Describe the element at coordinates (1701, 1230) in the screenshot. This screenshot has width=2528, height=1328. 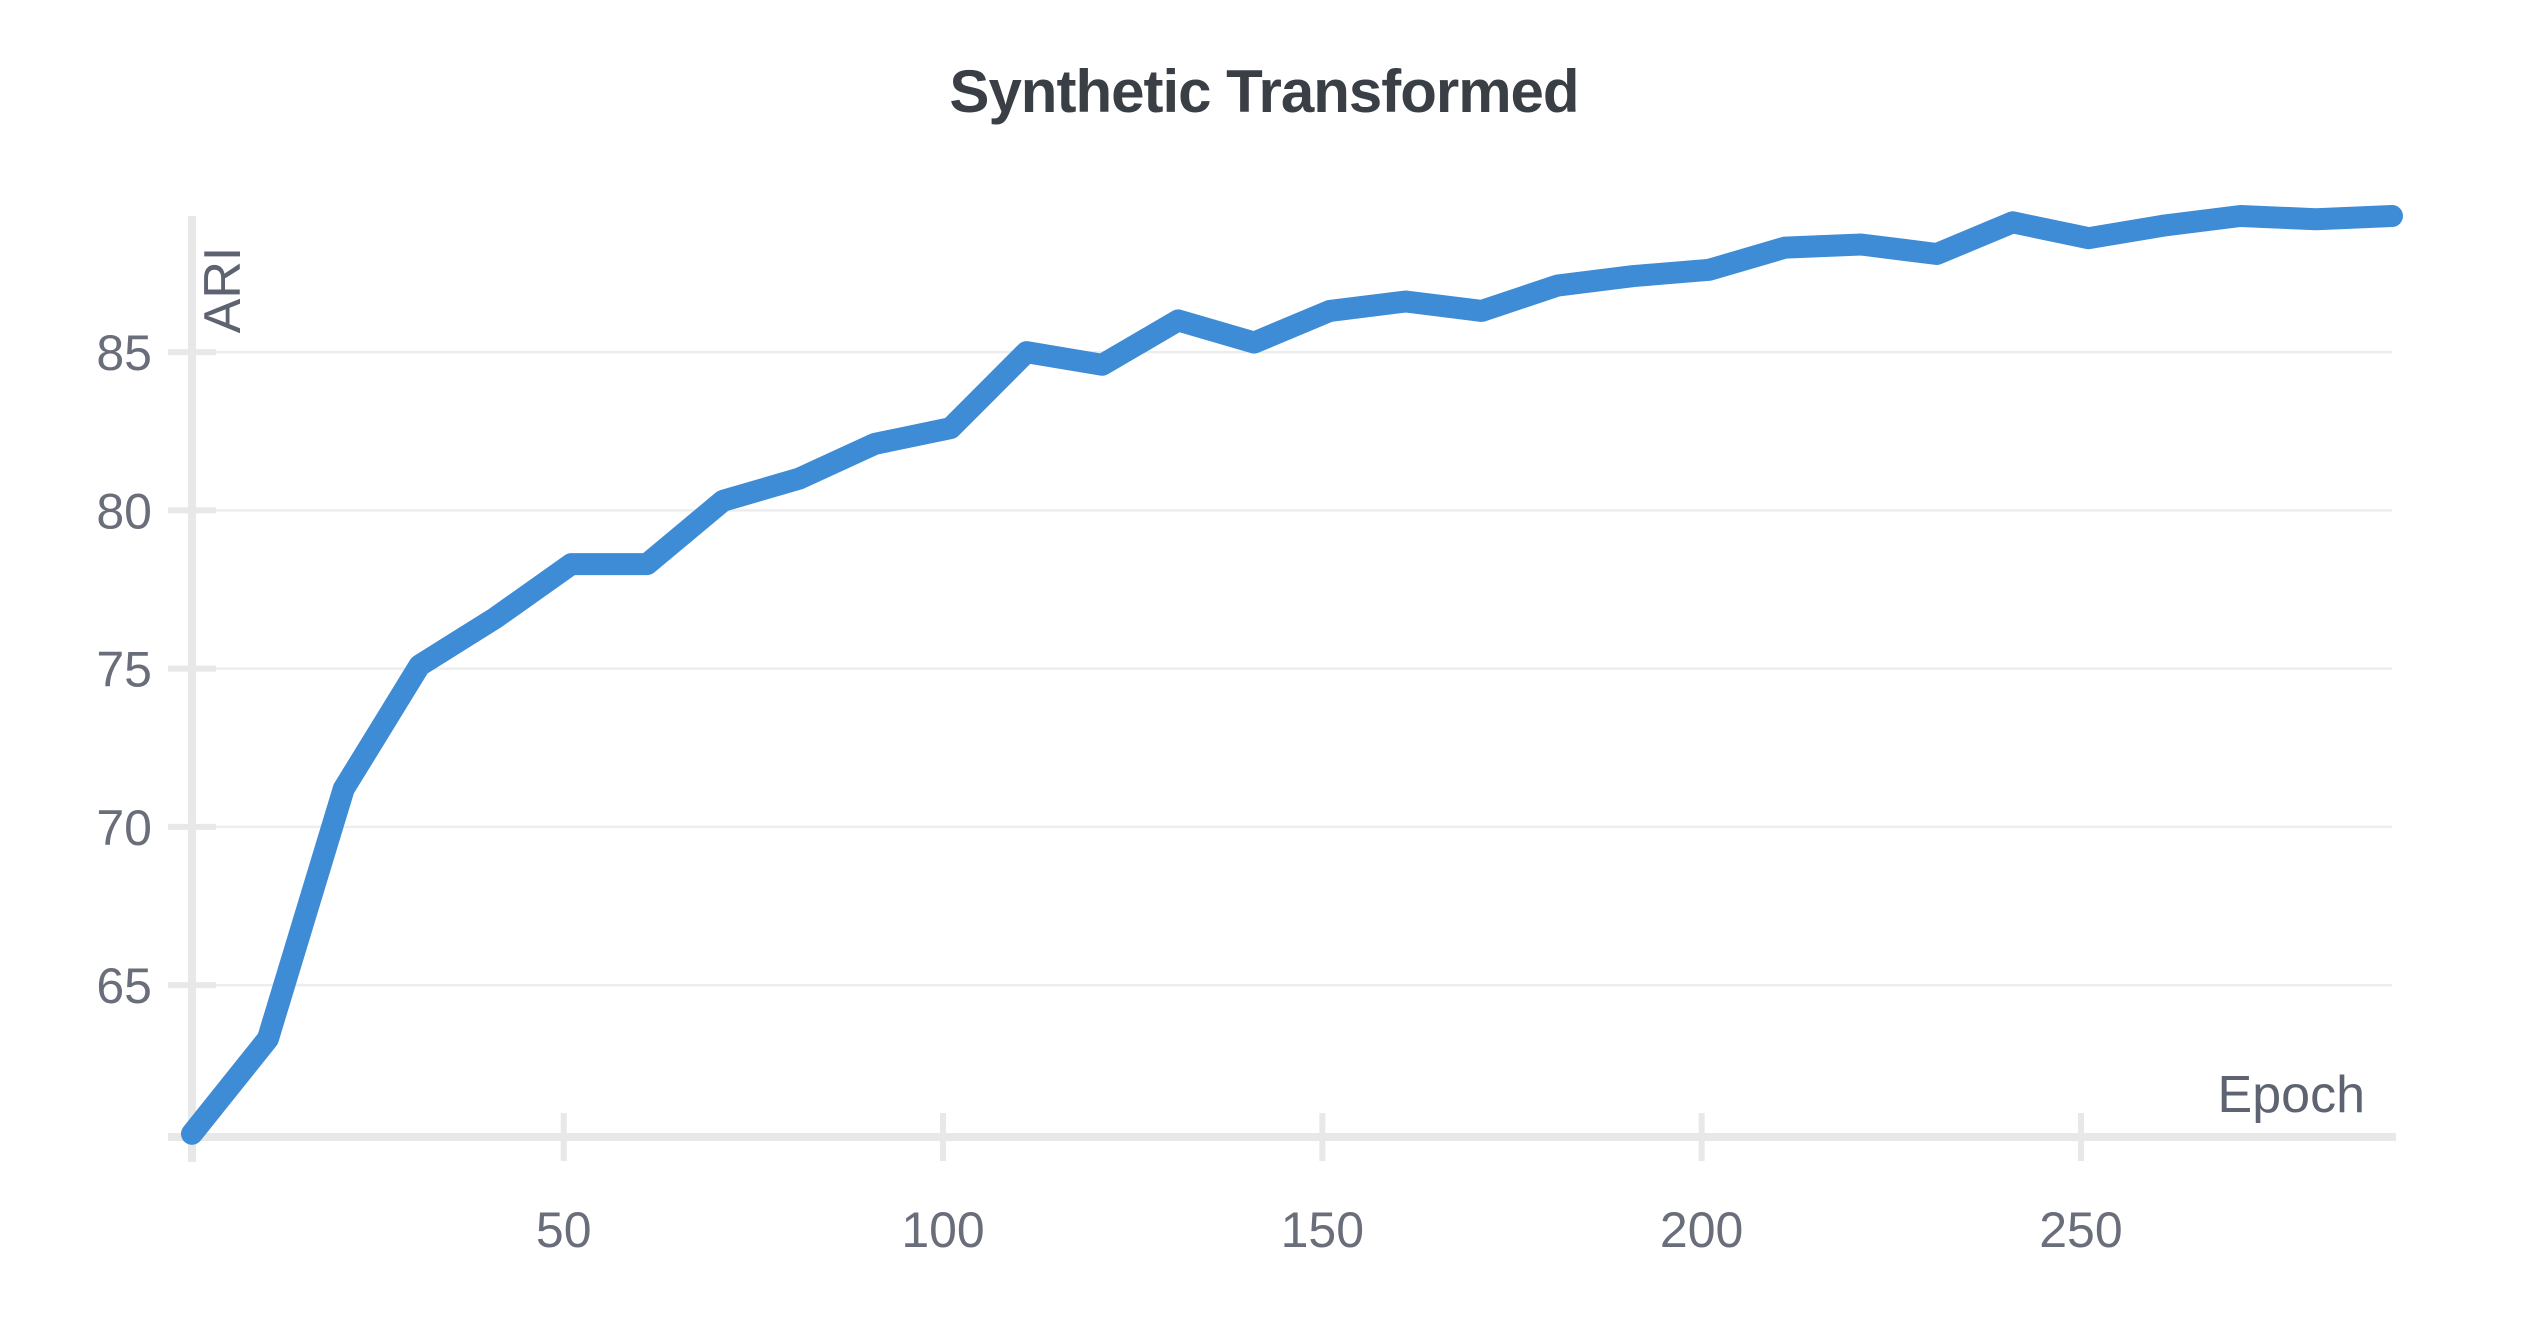
I see `x-tick-label: 200` at that location.